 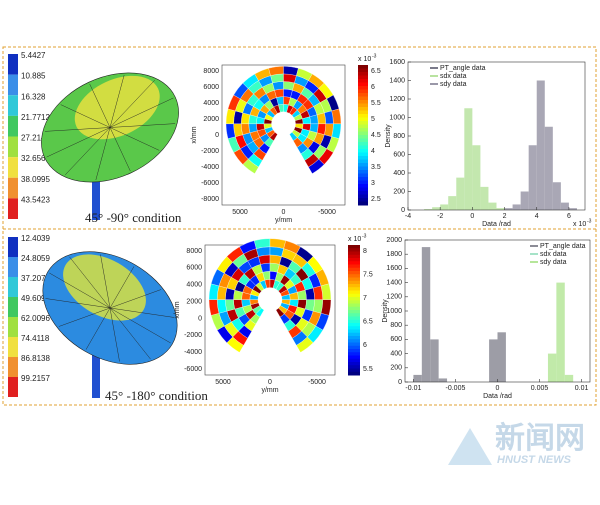 What do you see at coordinates (365, 345) in the screenshot?
I see `colorbar-tick: 6` at bounding box center [365, 345].